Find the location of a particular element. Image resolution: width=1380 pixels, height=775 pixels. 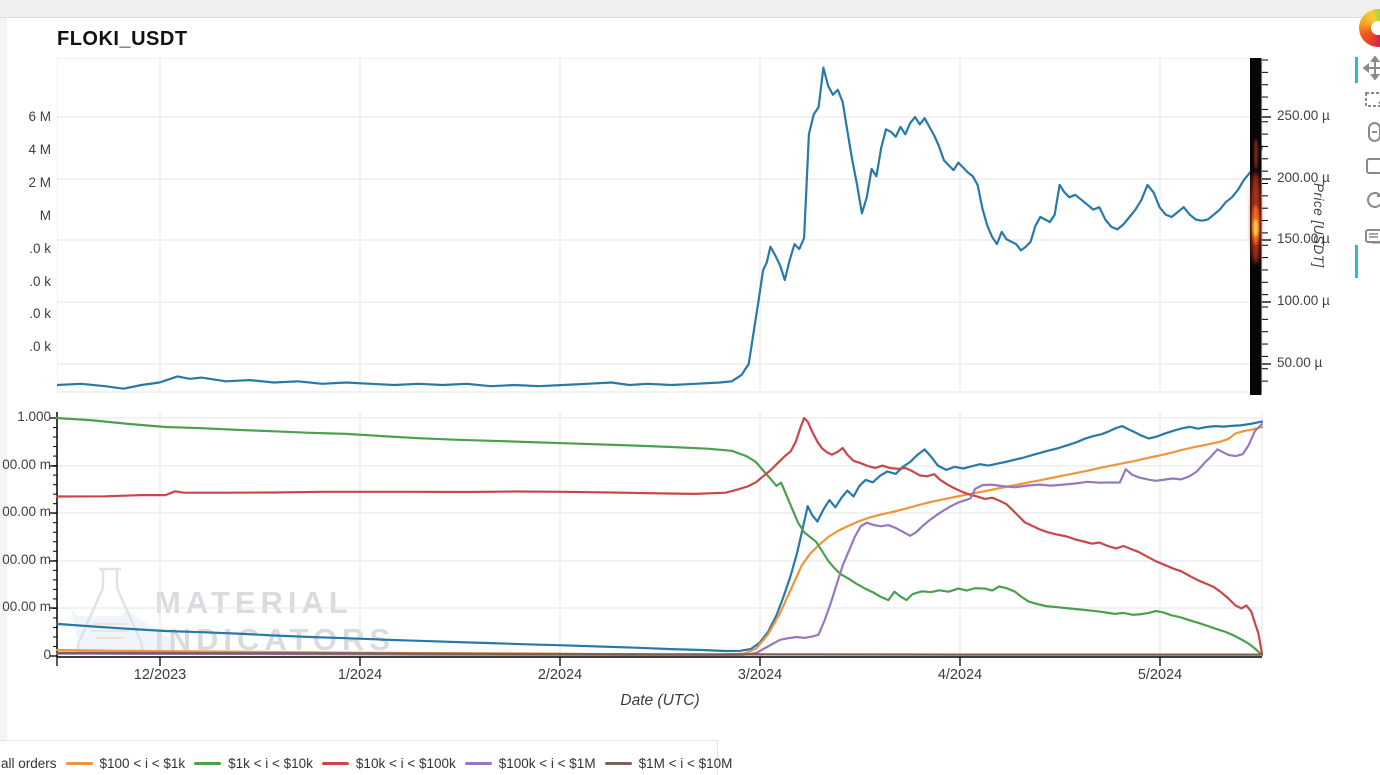

date-axis-title: Date (UTC) is located at coordinates (660, 700).